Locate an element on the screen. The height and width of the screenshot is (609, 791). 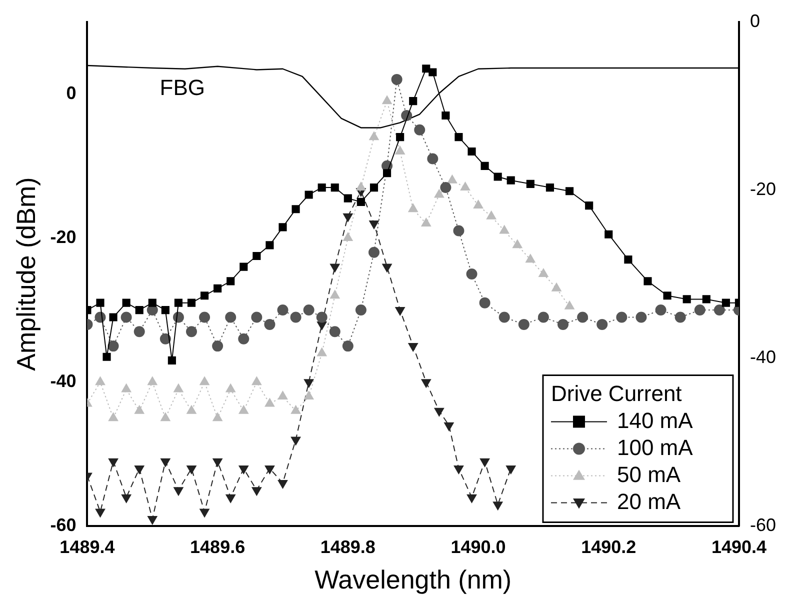
y2-tick-label: -40 is located at coordinates (763, 357).